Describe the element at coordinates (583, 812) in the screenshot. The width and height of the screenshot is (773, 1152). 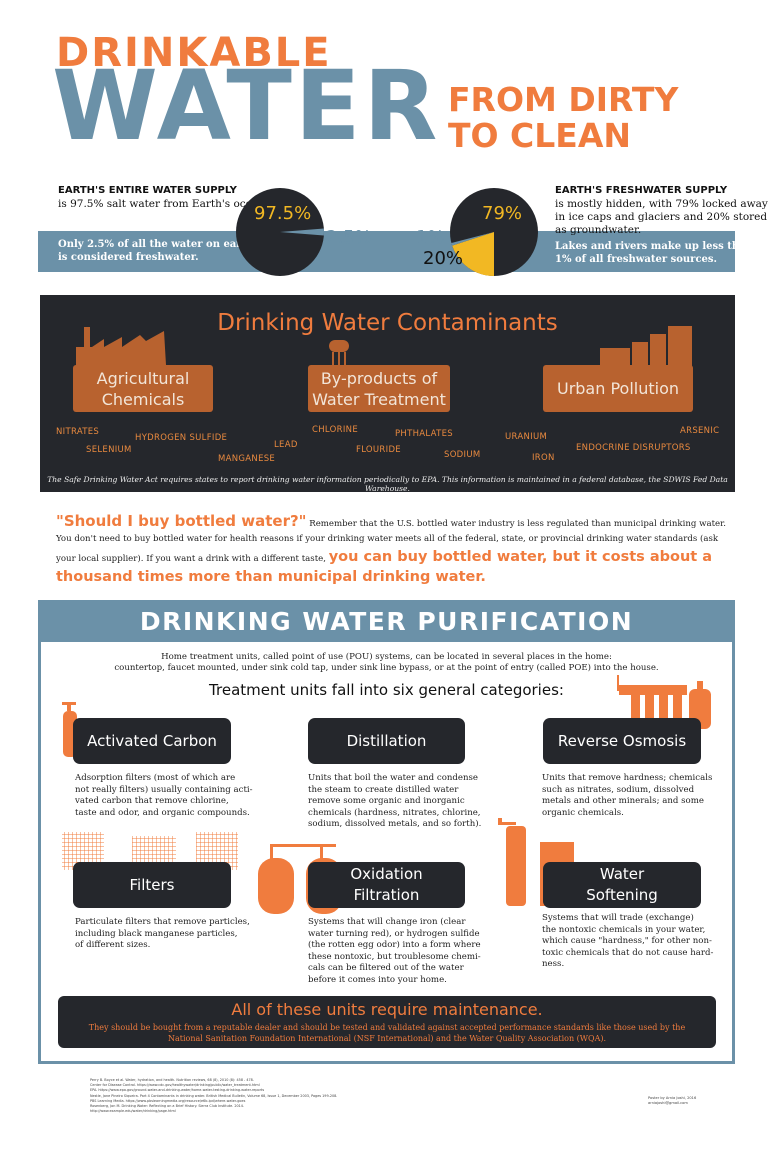
I see `unit-desc-line: organic chemicals.` at that location.